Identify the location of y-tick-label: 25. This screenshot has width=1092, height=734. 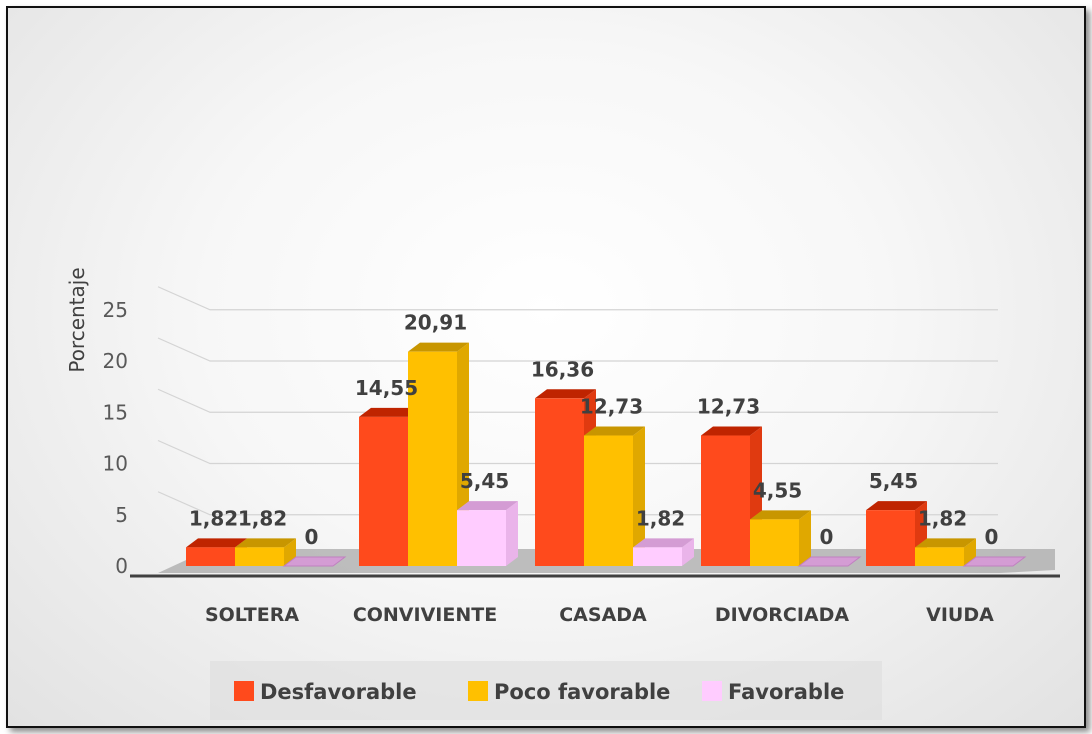
(115, 310).